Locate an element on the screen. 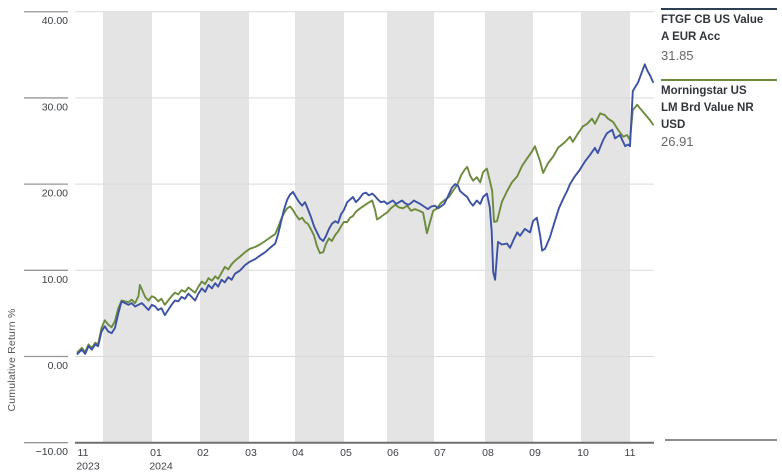  legend-label-index: Morningstar US LM Brd Value NR USD is located at coordinates (719, 108).